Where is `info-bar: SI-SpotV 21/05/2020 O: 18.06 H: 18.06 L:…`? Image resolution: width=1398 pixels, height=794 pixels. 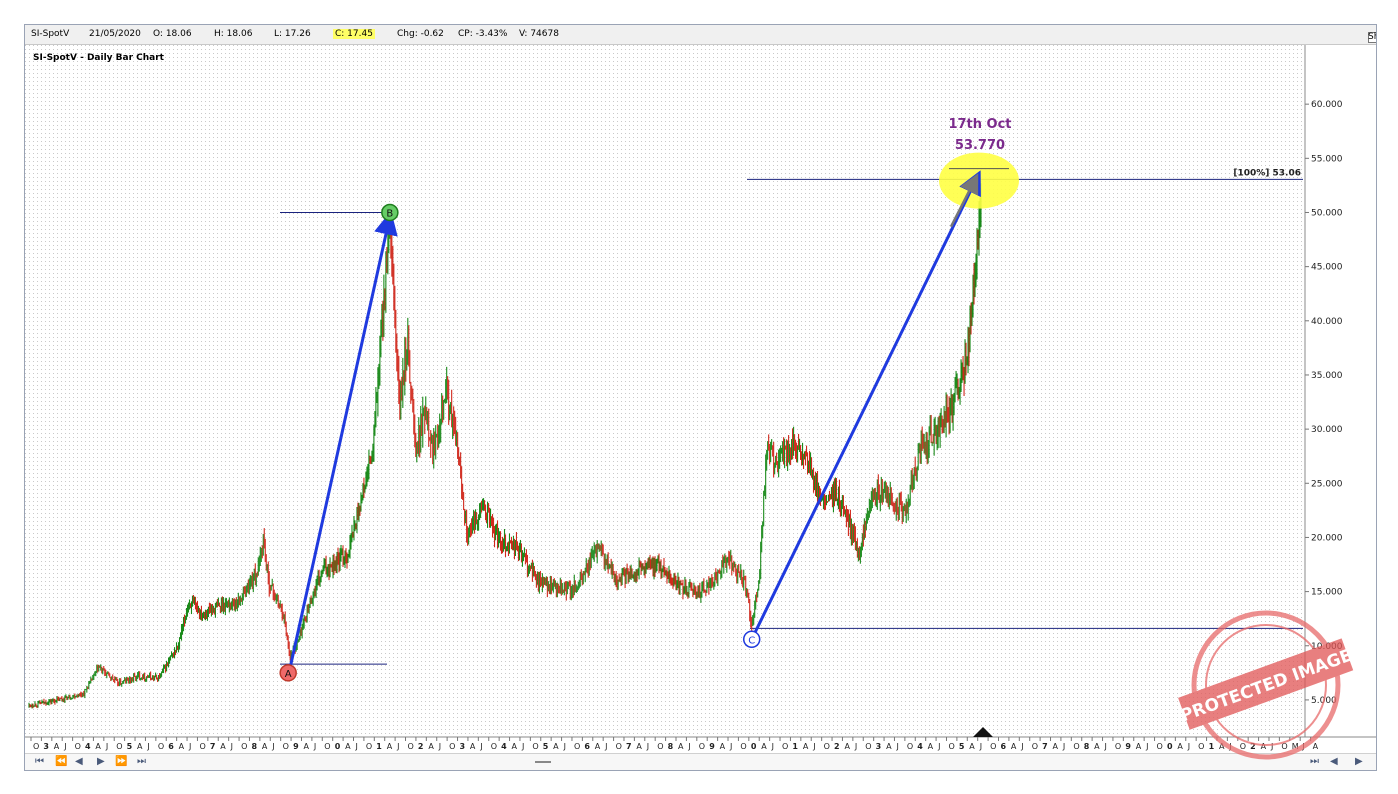 info-bar: SI-SpotV 21/05/2020 O: 18.06 H: 18.06 L:… is located at coordinates (700, 35).